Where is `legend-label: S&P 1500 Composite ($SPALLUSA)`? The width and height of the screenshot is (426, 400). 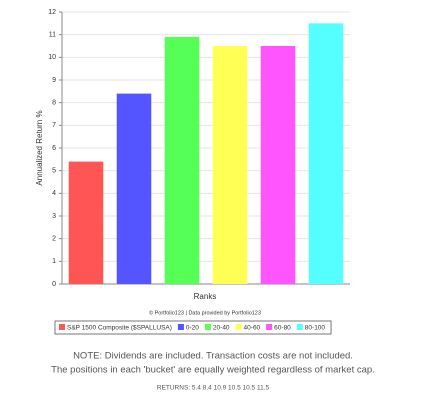 legend-label: S&P 1500 Composite ($SPALLUSA) is located at coordinates (119, 328).